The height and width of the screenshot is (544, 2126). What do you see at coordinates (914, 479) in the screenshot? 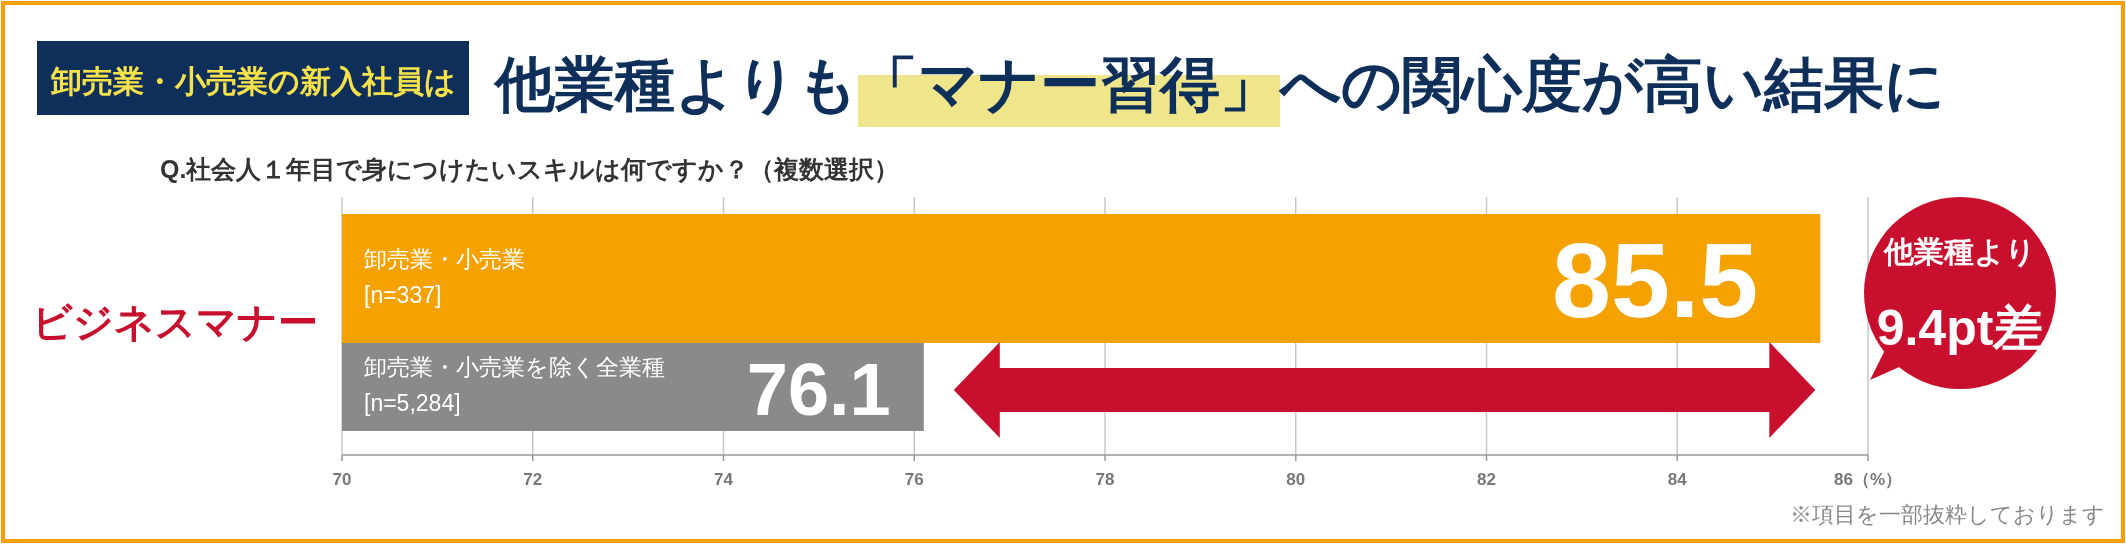
I see `x-tick-label: 76` at bounding box center [914, 479].